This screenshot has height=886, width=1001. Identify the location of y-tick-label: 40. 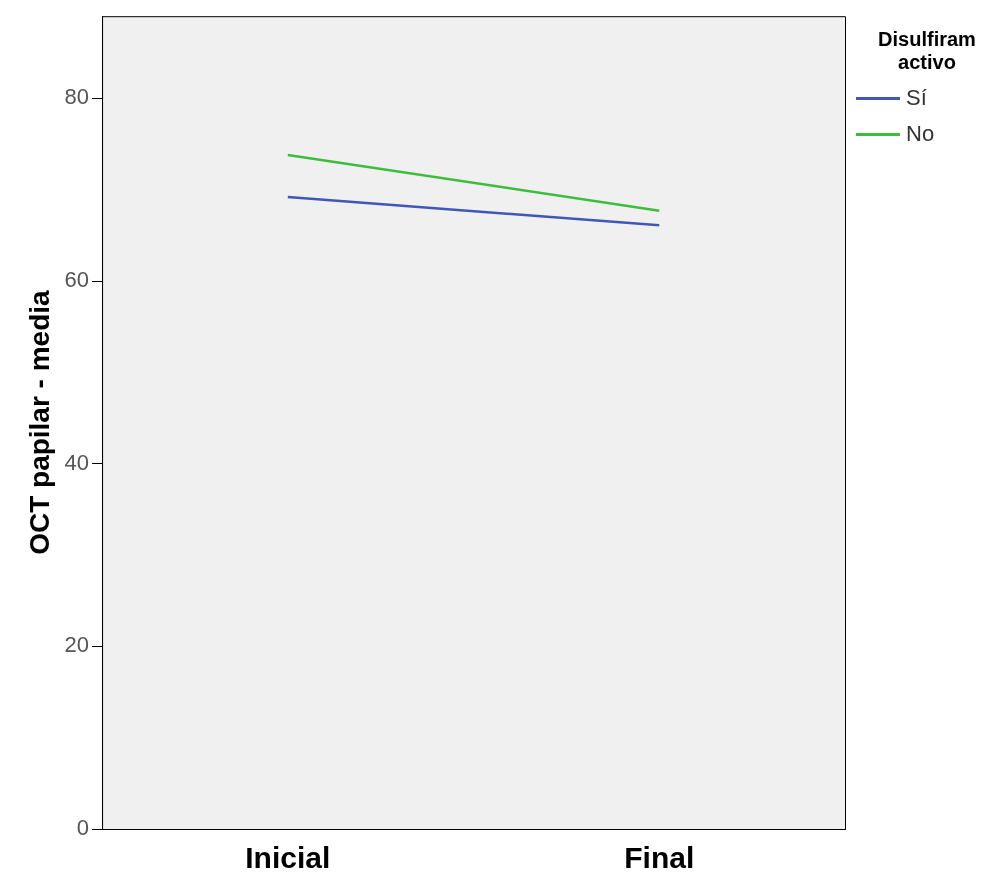
(77, 462).